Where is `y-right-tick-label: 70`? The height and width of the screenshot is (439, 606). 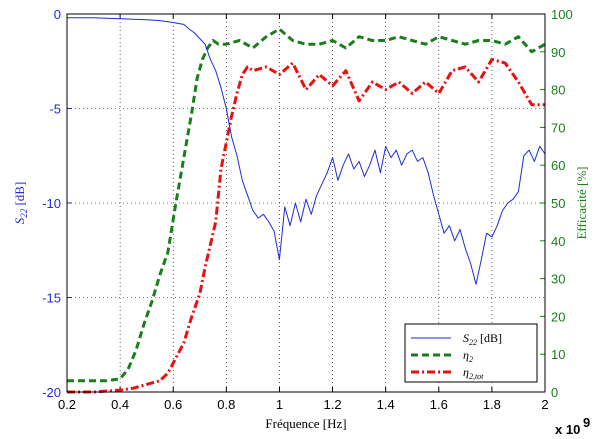
y-right-tick-label: 70 is located at coordinates (558, 127).